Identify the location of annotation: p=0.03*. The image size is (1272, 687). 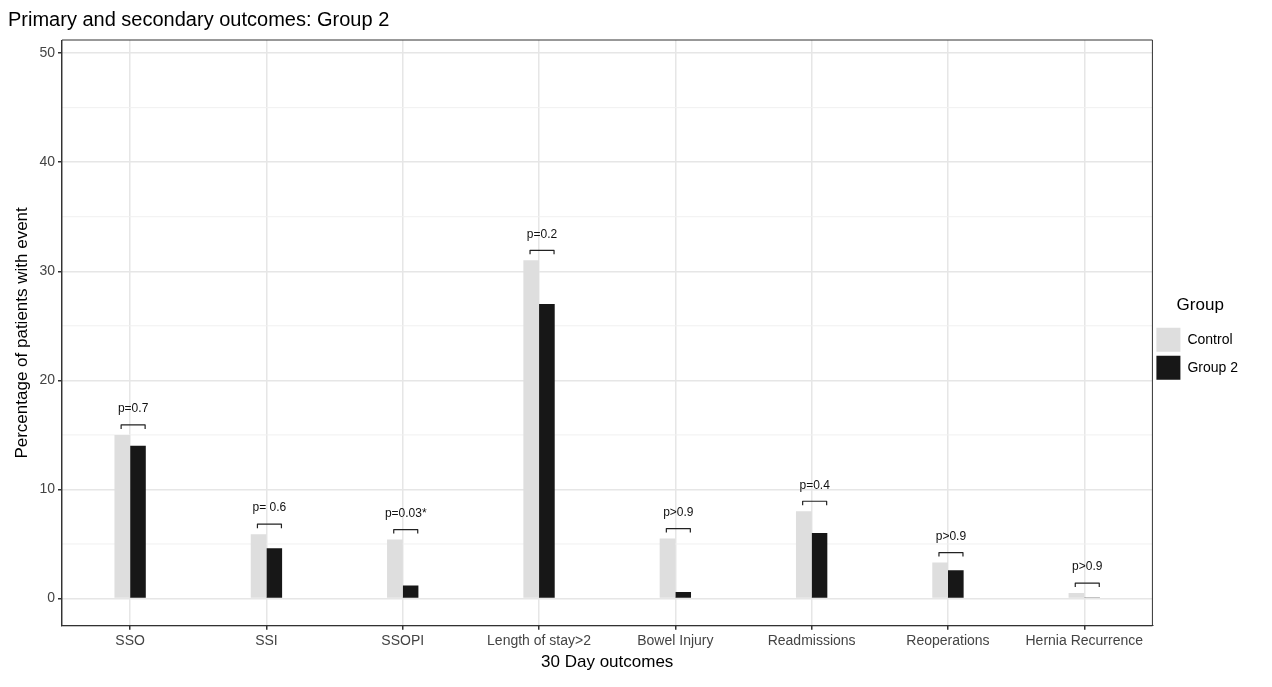
(405, 512).